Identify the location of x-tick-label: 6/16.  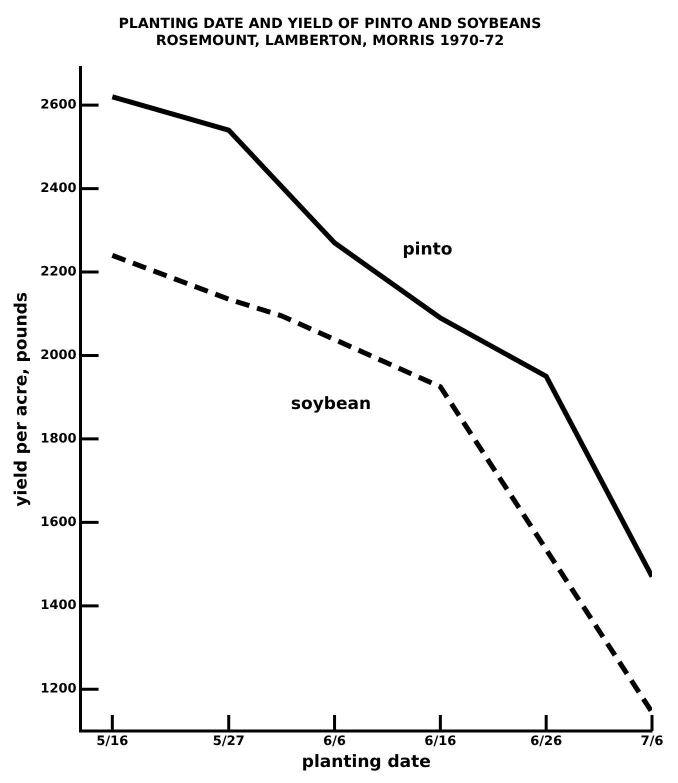
(440, 742).